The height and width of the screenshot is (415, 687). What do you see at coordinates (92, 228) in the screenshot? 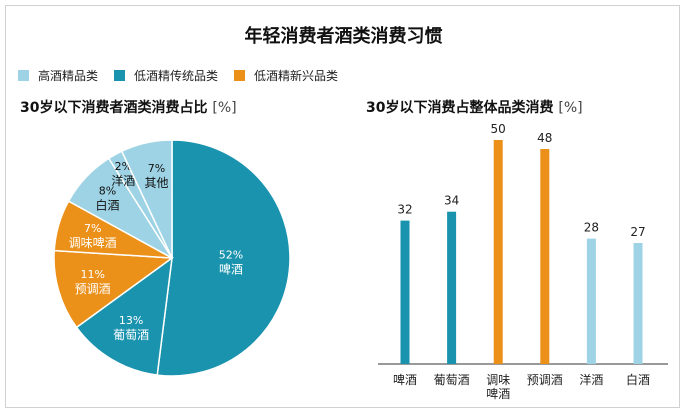
I see `pie-value-label-3: 7%` at bounding box center [92, 228].